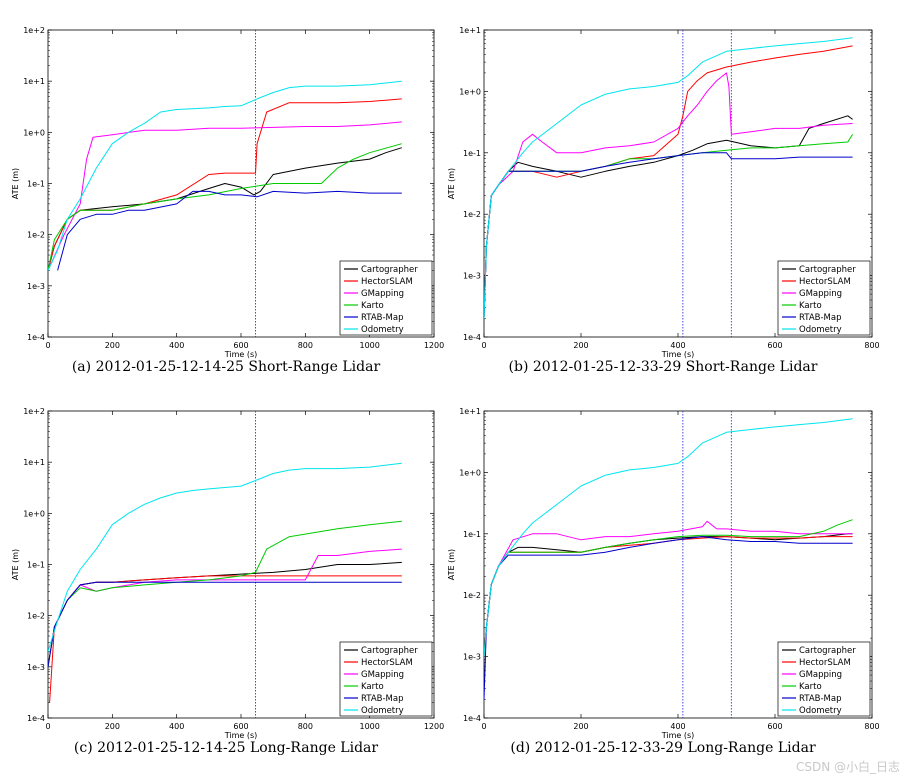 Image resolution: width=906 pixels, height=777 pixels. What do you see at coordinates (847, 767) in the screenshot?
I see `watermark: CSDN @小白_日志` at bounding box center [847, 767].